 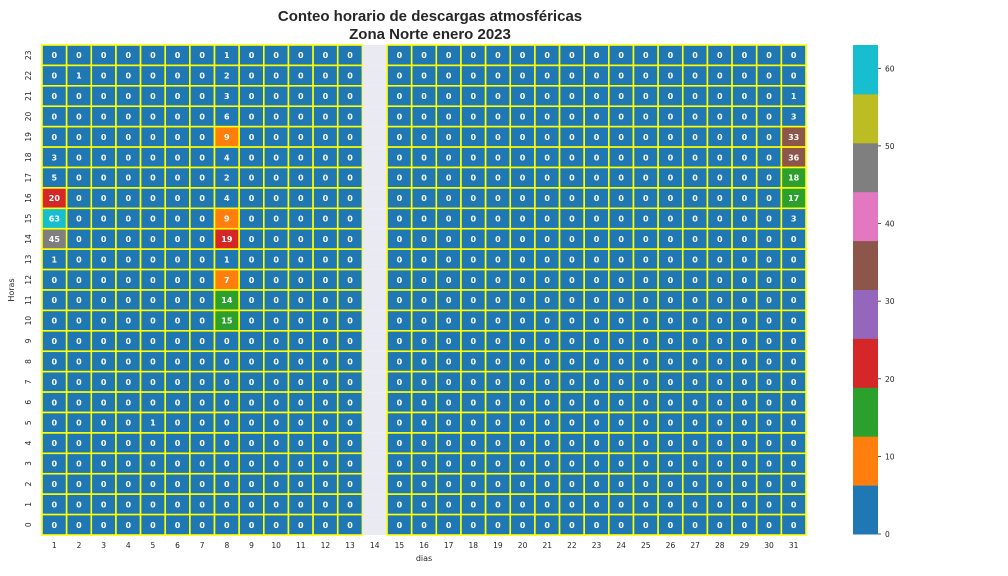 What do you see at coordinates (28, 443) in the screenshot?
I see `y-tick-label: 4` at bounding box center [28, 443].